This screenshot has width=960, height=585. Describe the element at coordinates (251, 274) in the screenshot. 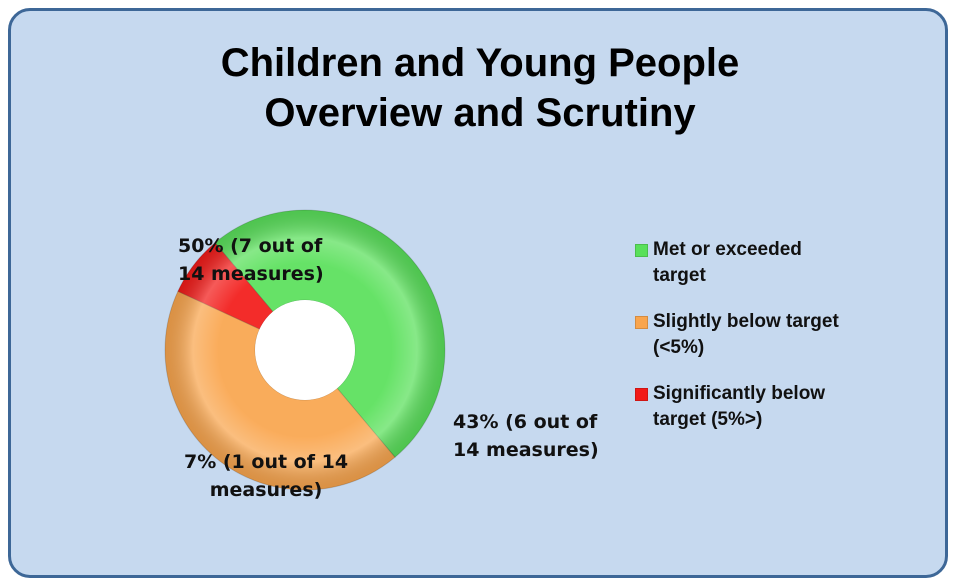

I see `data-label-met-line-2: 14 measures)` at that location.